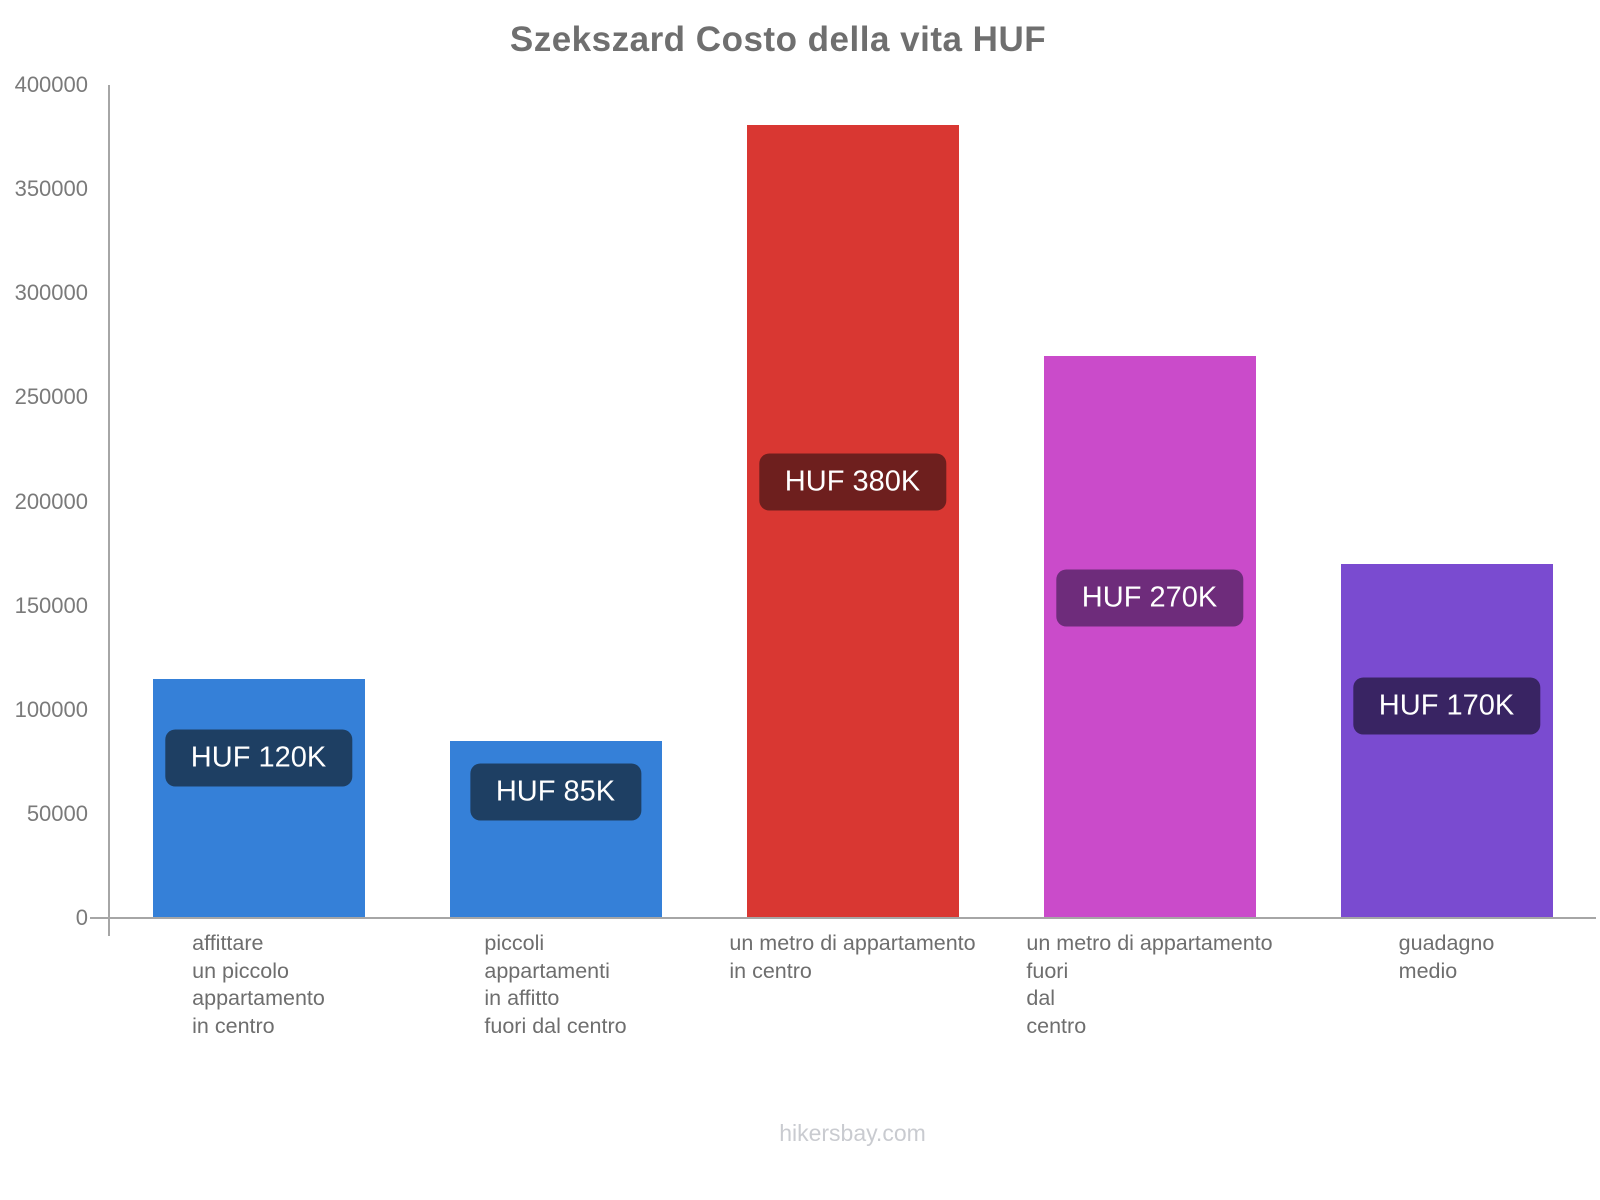  What do you see at coordinates (852, 482) in the screenshot?
I see `bar-value-label-sqm-apartment-center: HUF 380K` at bounding box center [852, 482].